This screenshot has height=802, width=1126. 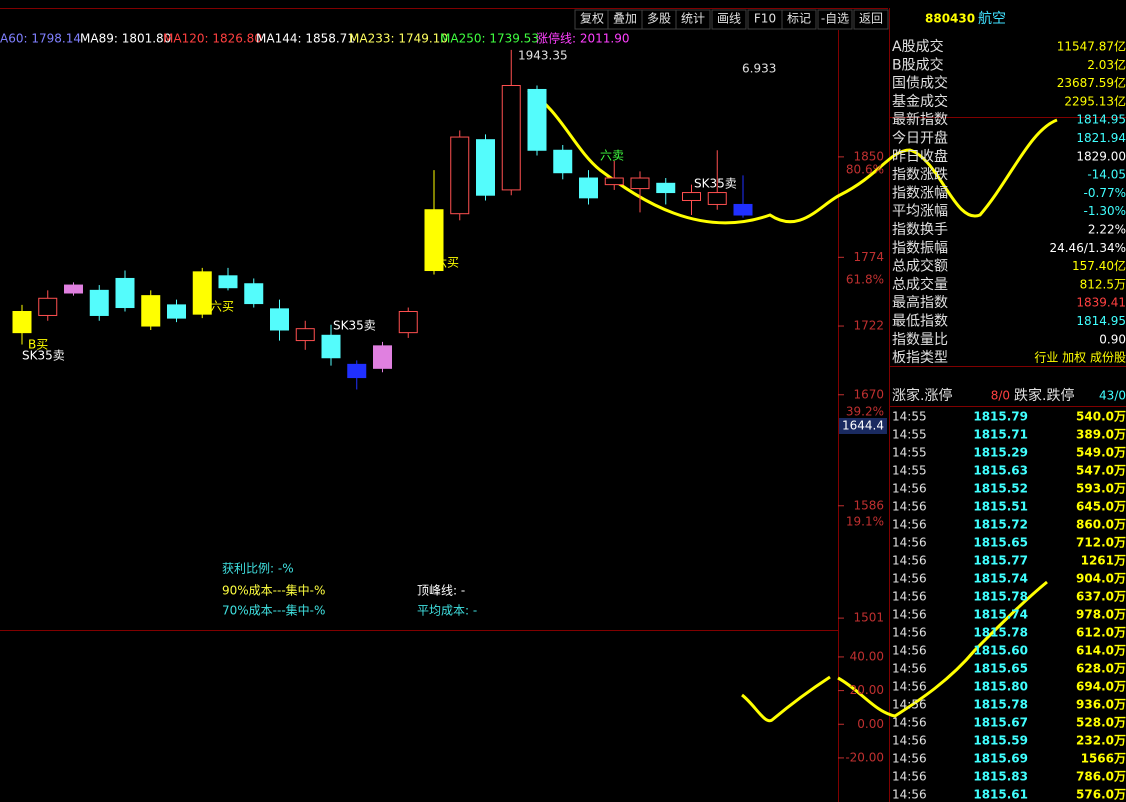 What do you see at coordinates (1101, 633) in the screenshot?
I see `tape-volume: 612.0万` at bounding box center [1101, 633].